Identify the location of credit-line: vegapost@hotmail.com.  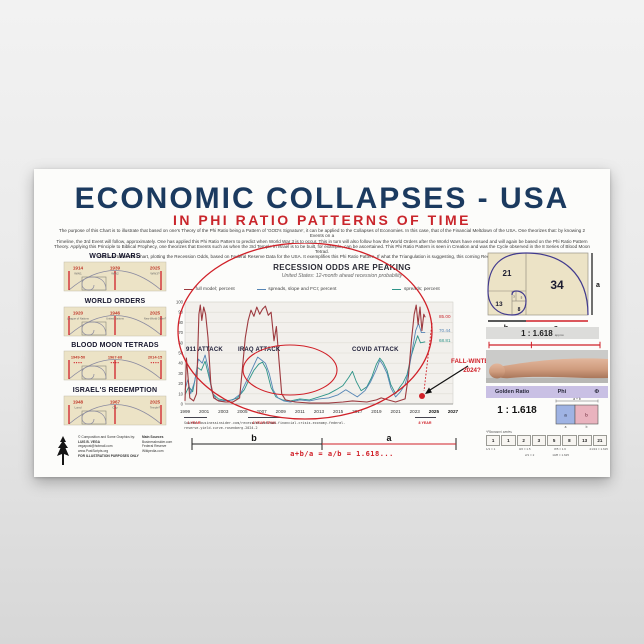
(95, 446).